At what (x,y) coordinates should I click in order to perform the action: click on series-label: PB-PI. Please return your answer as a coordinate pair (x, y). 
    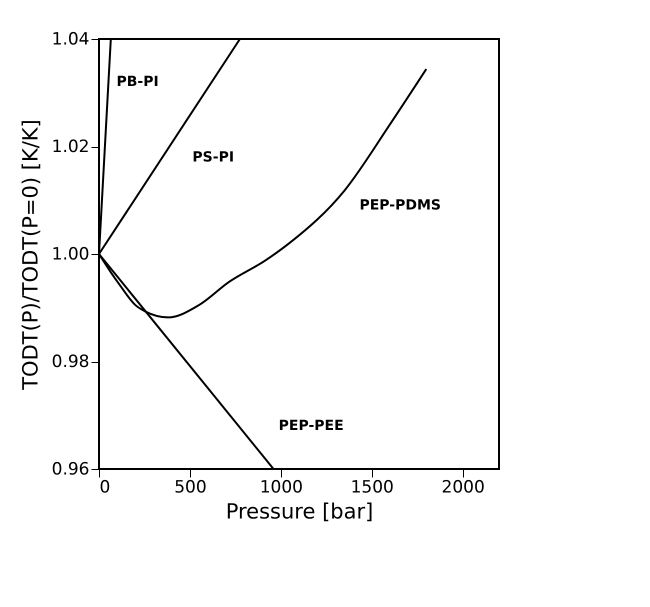
    Looking at the image, I should click on (137, 82).